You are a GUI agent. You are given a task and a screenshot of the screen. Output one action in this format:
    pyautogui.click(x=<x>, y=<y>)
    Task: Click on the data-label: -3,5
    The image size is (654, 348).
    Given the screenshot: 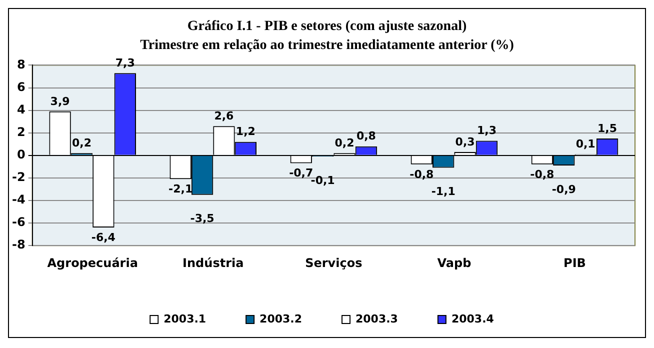 What is the action you would take?
    pyautogui.click(x=202, y=219)
    